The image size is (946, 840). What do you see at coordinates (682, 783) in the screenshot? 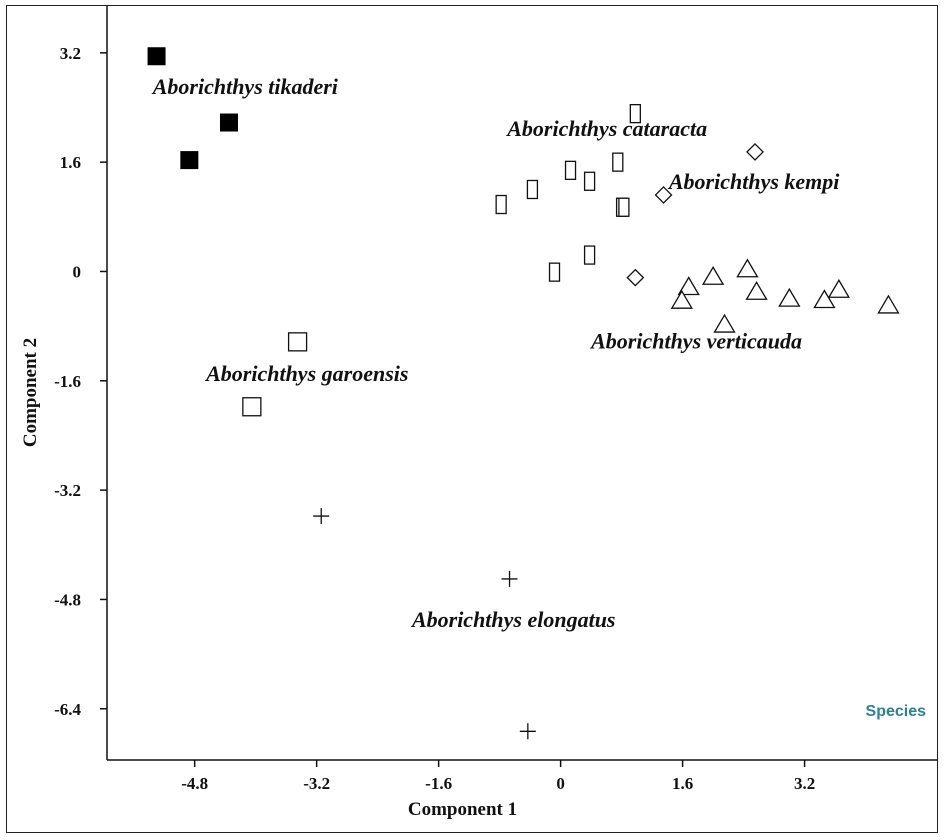
I see `x-tick-label: 1.6` at bounding box center [682, 783].